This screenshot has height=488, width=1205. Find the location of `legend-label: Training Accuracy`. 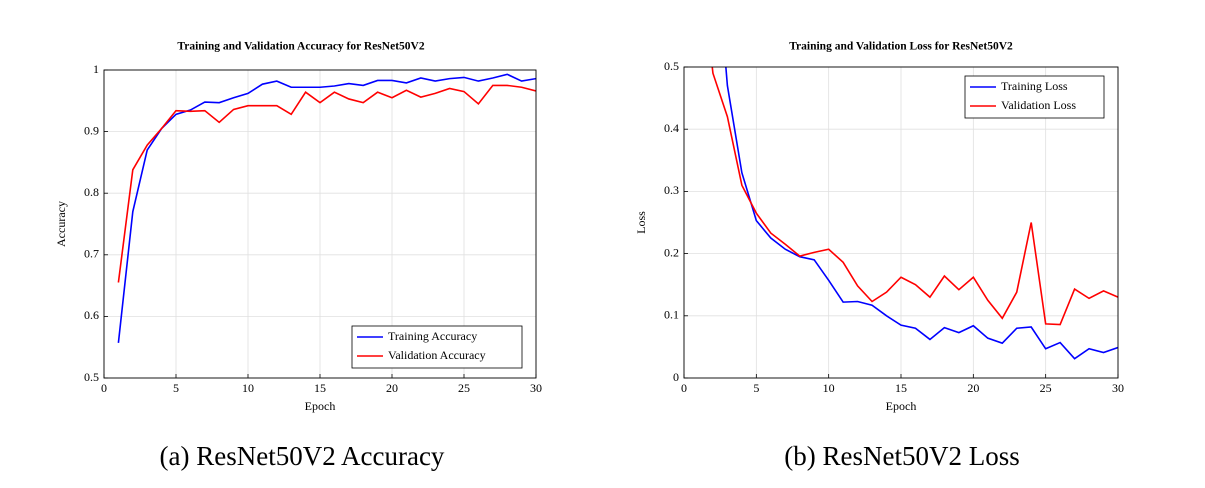

legend-label: Training Accuracy is located at coordinates (432, 336).